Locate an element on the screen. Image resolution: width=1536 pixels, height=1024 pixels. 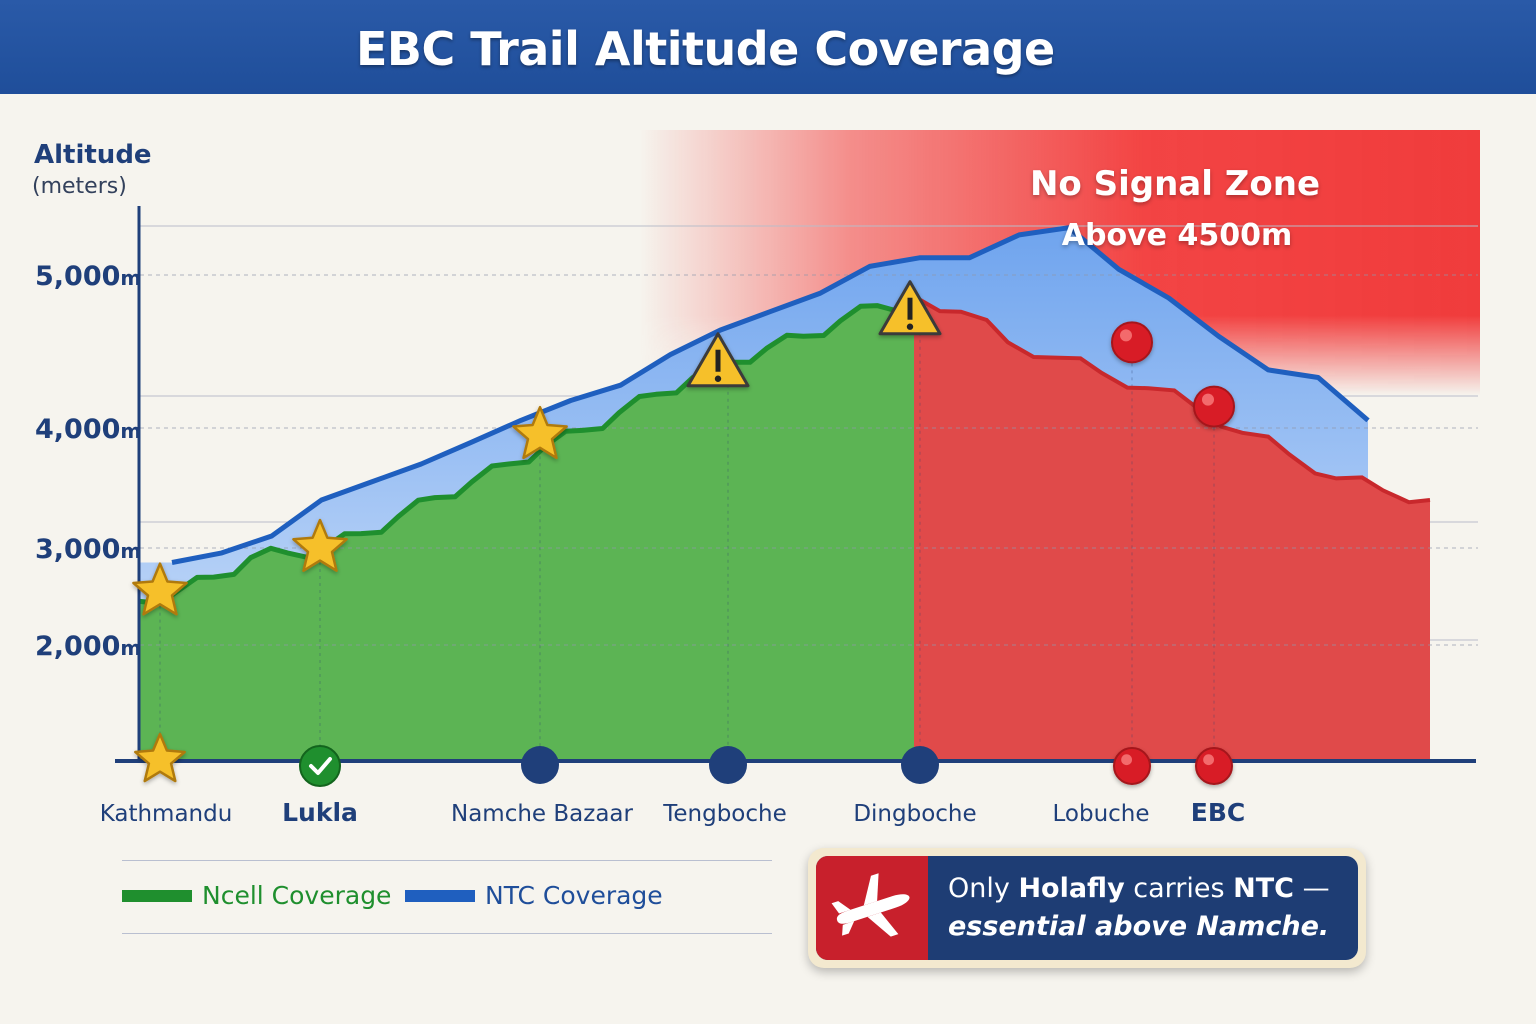
legend-label-ncell: Ncell Coverage is located at coordinates (297, 895).